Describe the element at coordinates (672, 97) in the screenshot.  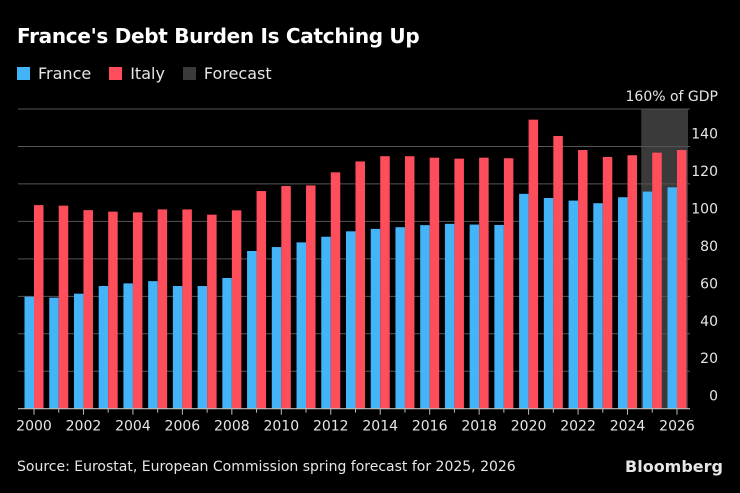
I see `y-axis-label: 160% of GDP` at that location.